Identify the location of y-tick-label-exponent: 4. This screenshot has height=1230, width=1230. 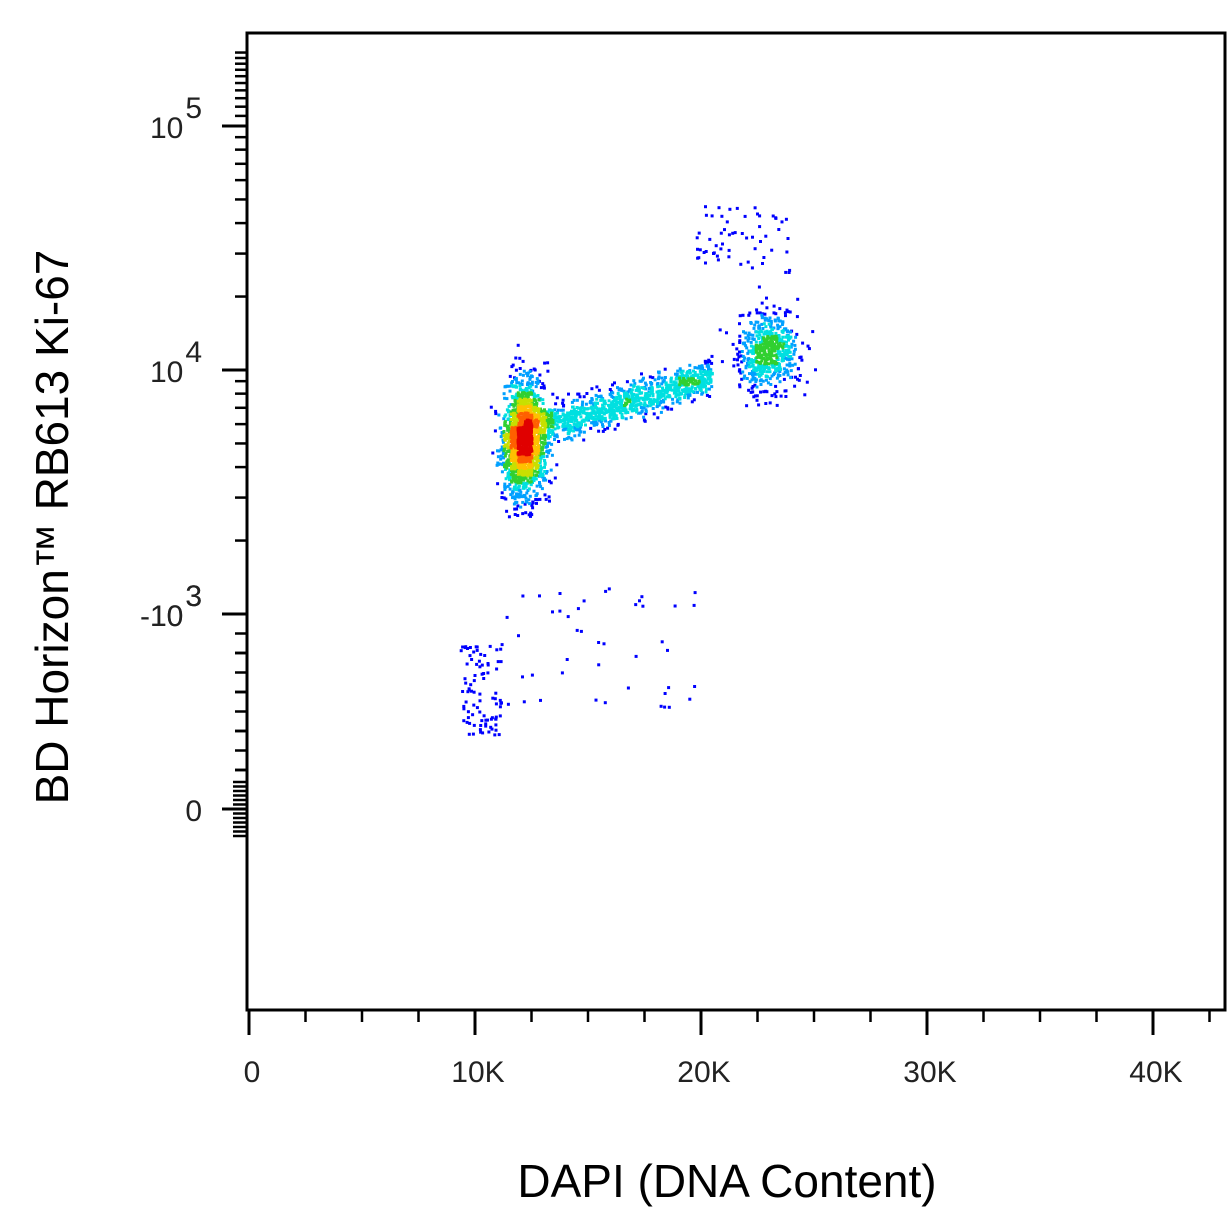
(193, 352).